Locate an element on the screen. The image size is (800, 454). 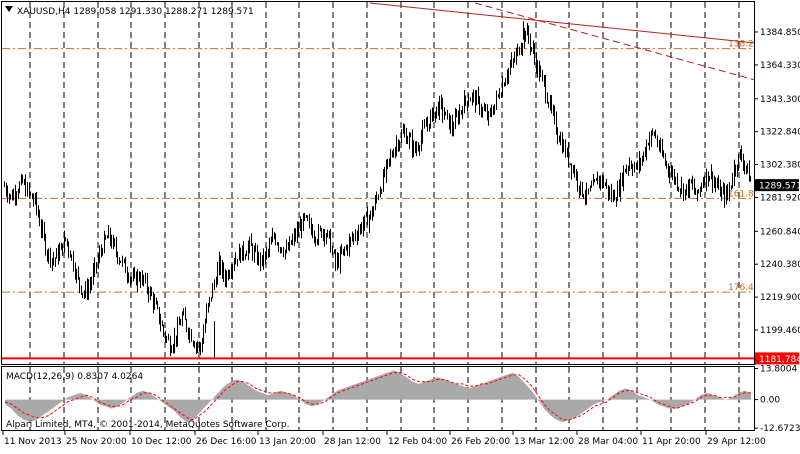
price-axis-label: 1260.840 is located at coordinates (780, 232).